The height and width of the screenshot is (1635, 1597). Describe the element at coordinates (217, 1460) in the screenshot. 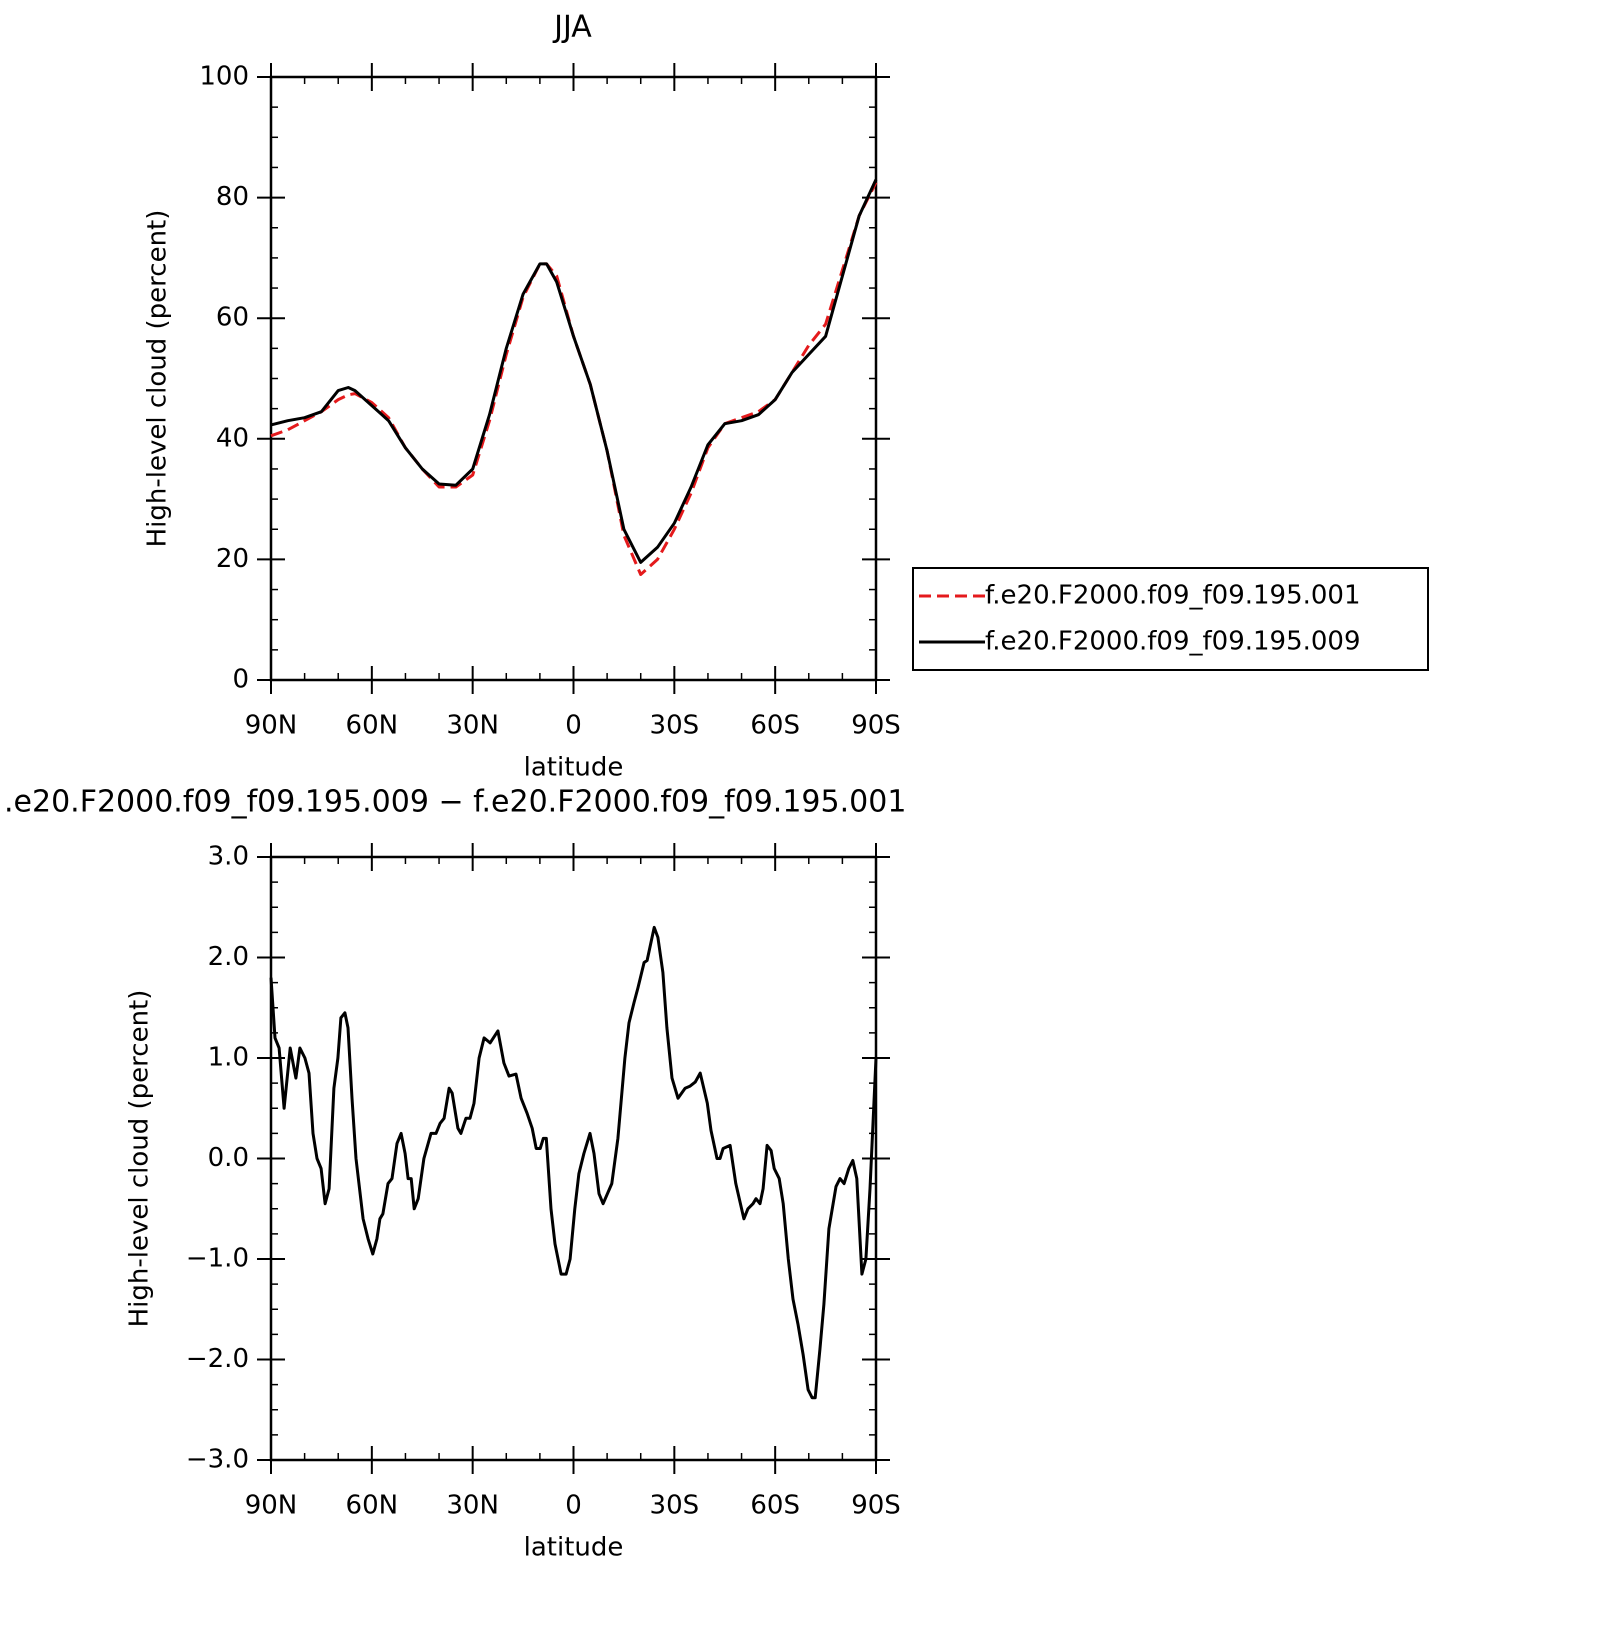

I see `y-tick-label: −3.0` at that location.